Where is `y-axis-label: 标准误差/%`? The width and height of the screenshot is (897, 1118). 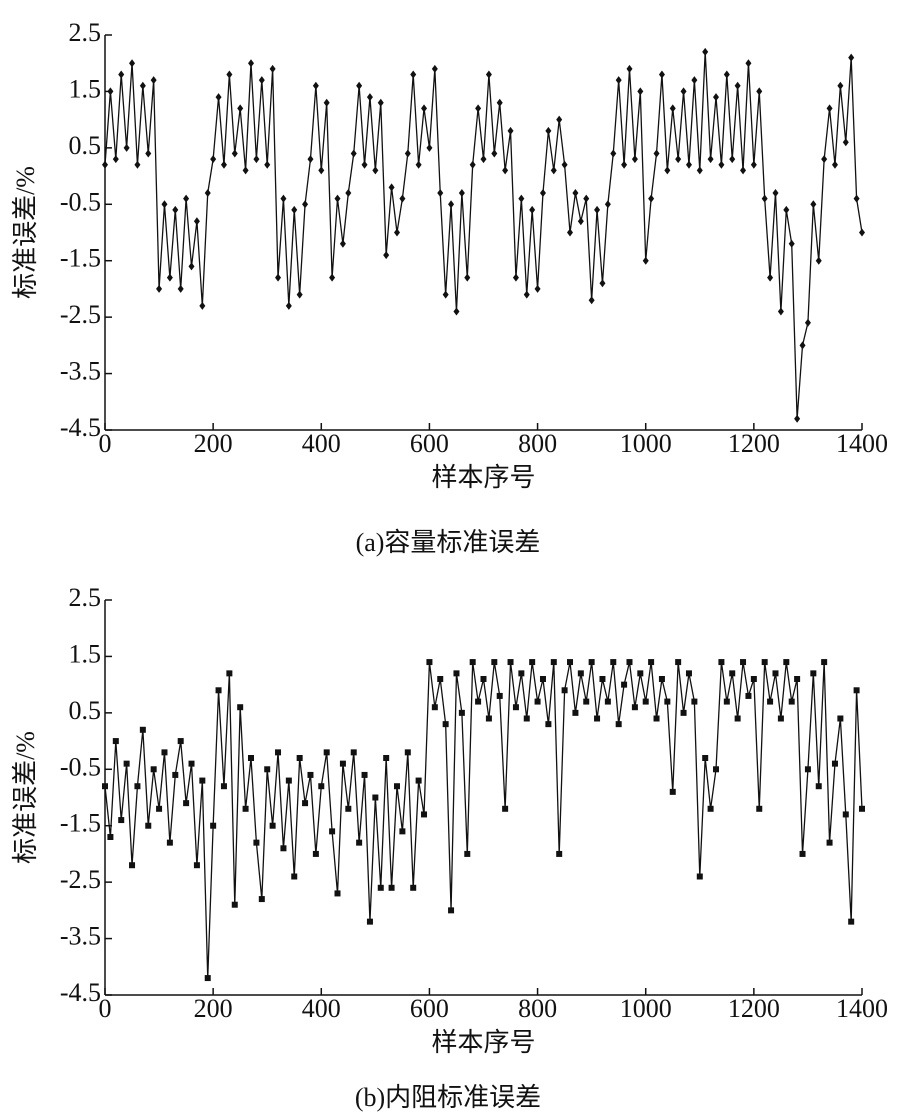
y-axis-label: 标准误差/% is located at coordinates (25, 797).